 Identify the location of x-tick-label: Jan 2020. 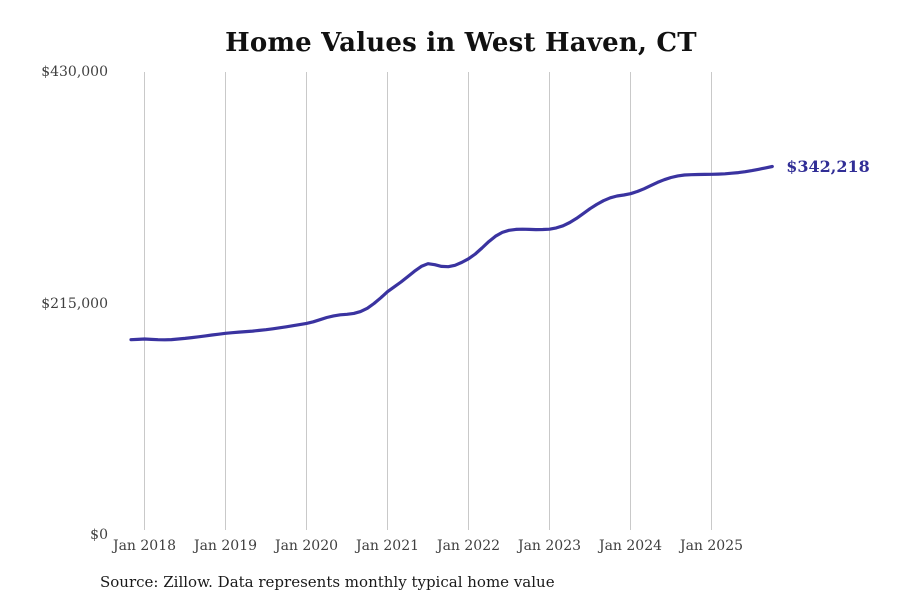
(306, 546).